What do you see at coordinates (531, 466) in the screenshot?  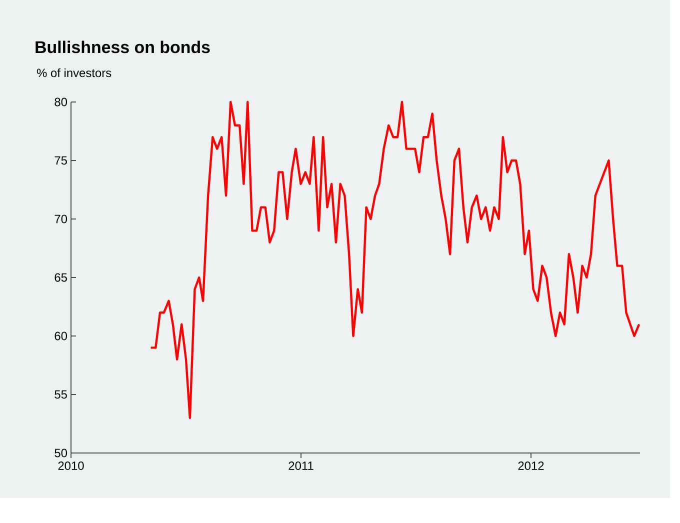 I see `x-tick-label: 2012` at bounding box center [531, 466].